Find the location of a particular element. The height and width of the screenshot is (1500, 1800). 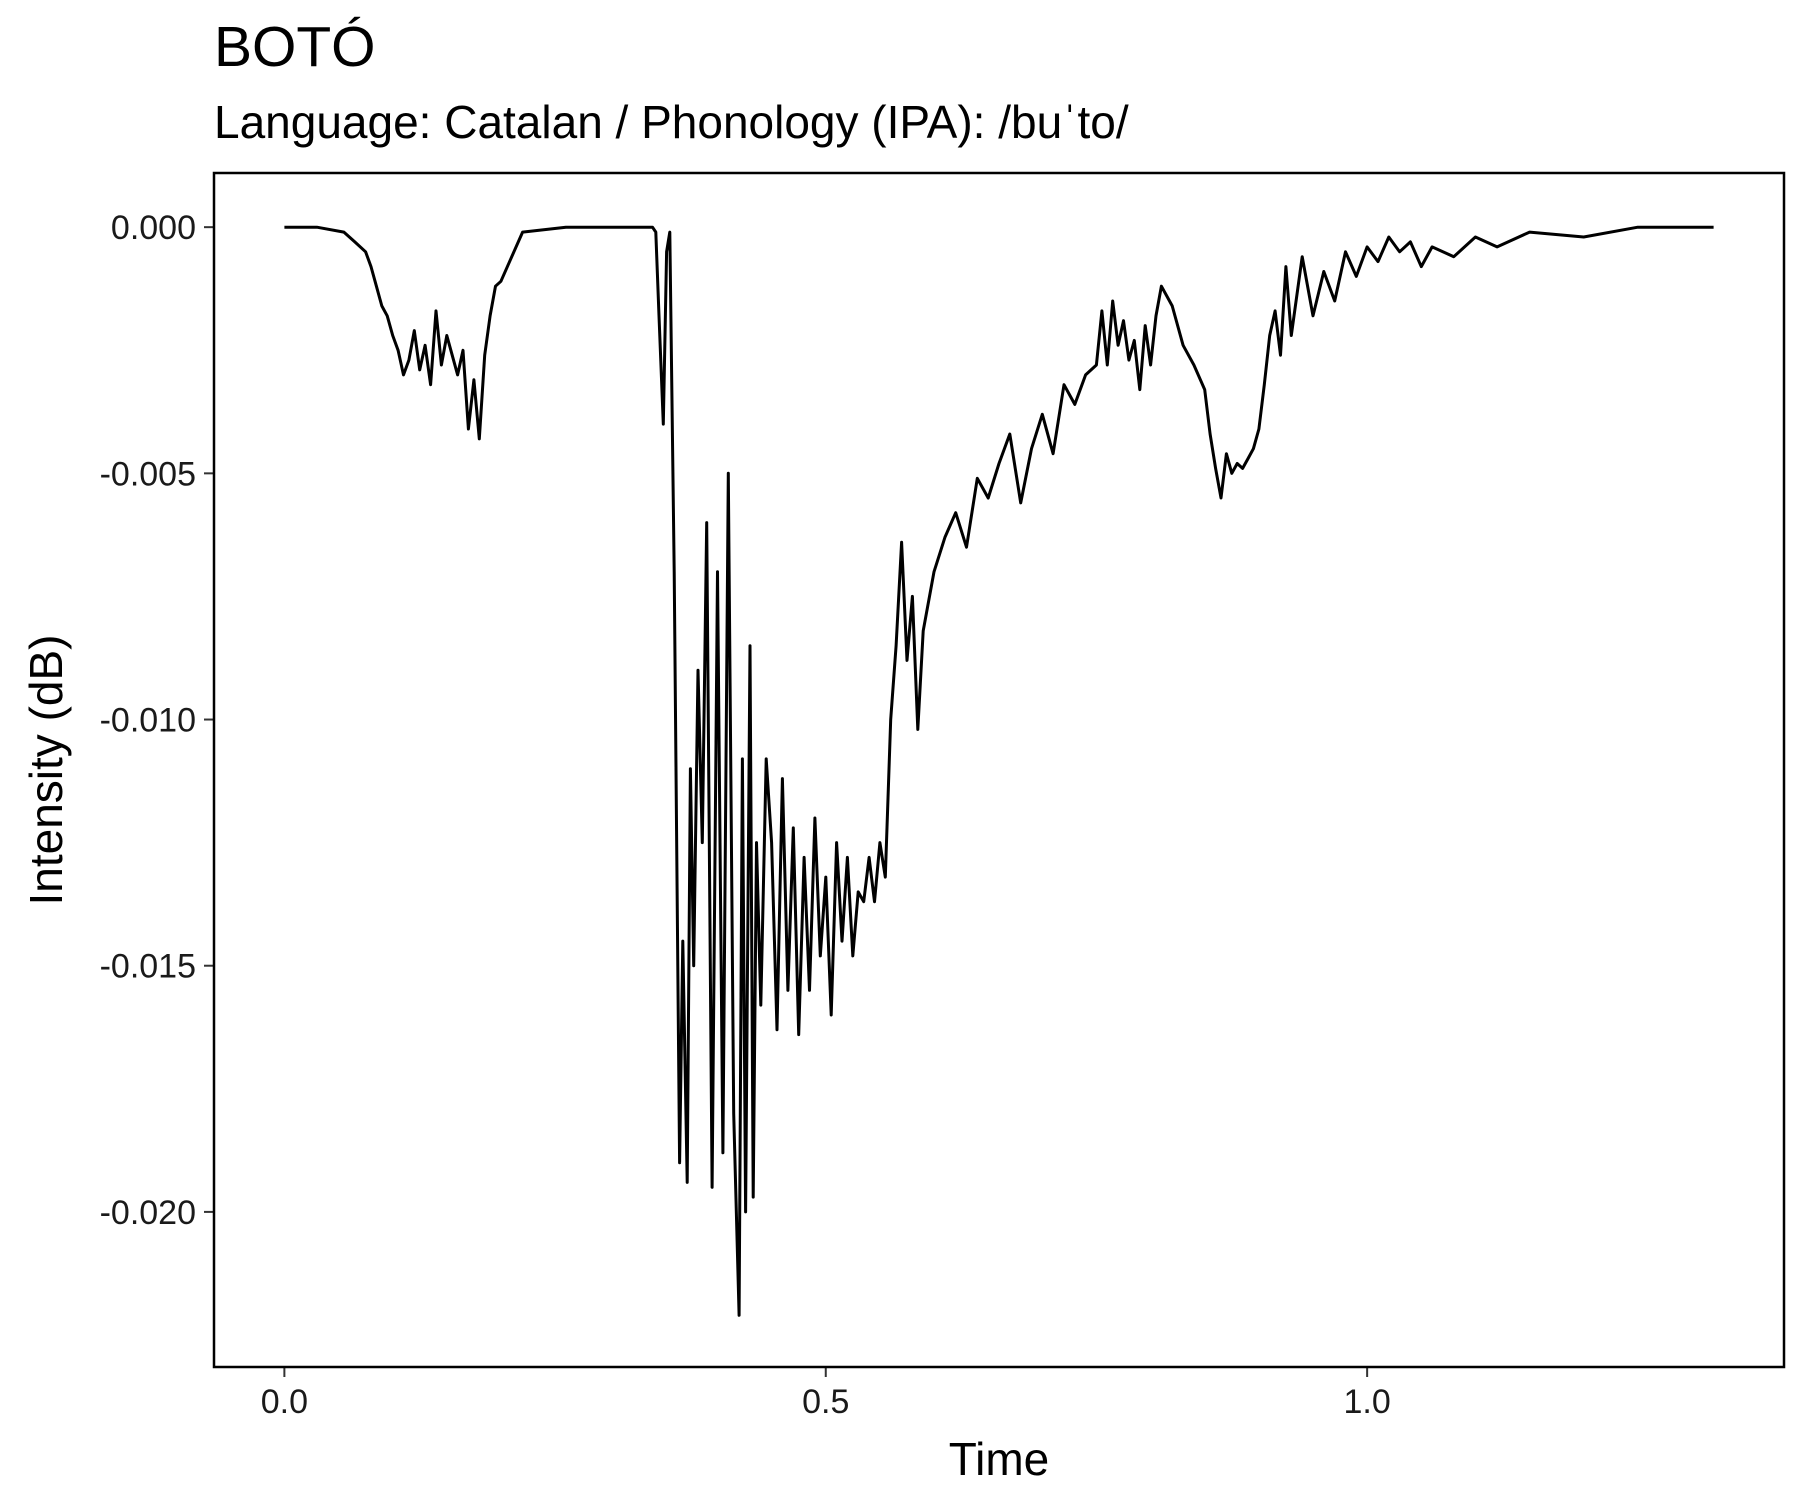

x-axis-title: Time is located at coordinates (999, 1459).